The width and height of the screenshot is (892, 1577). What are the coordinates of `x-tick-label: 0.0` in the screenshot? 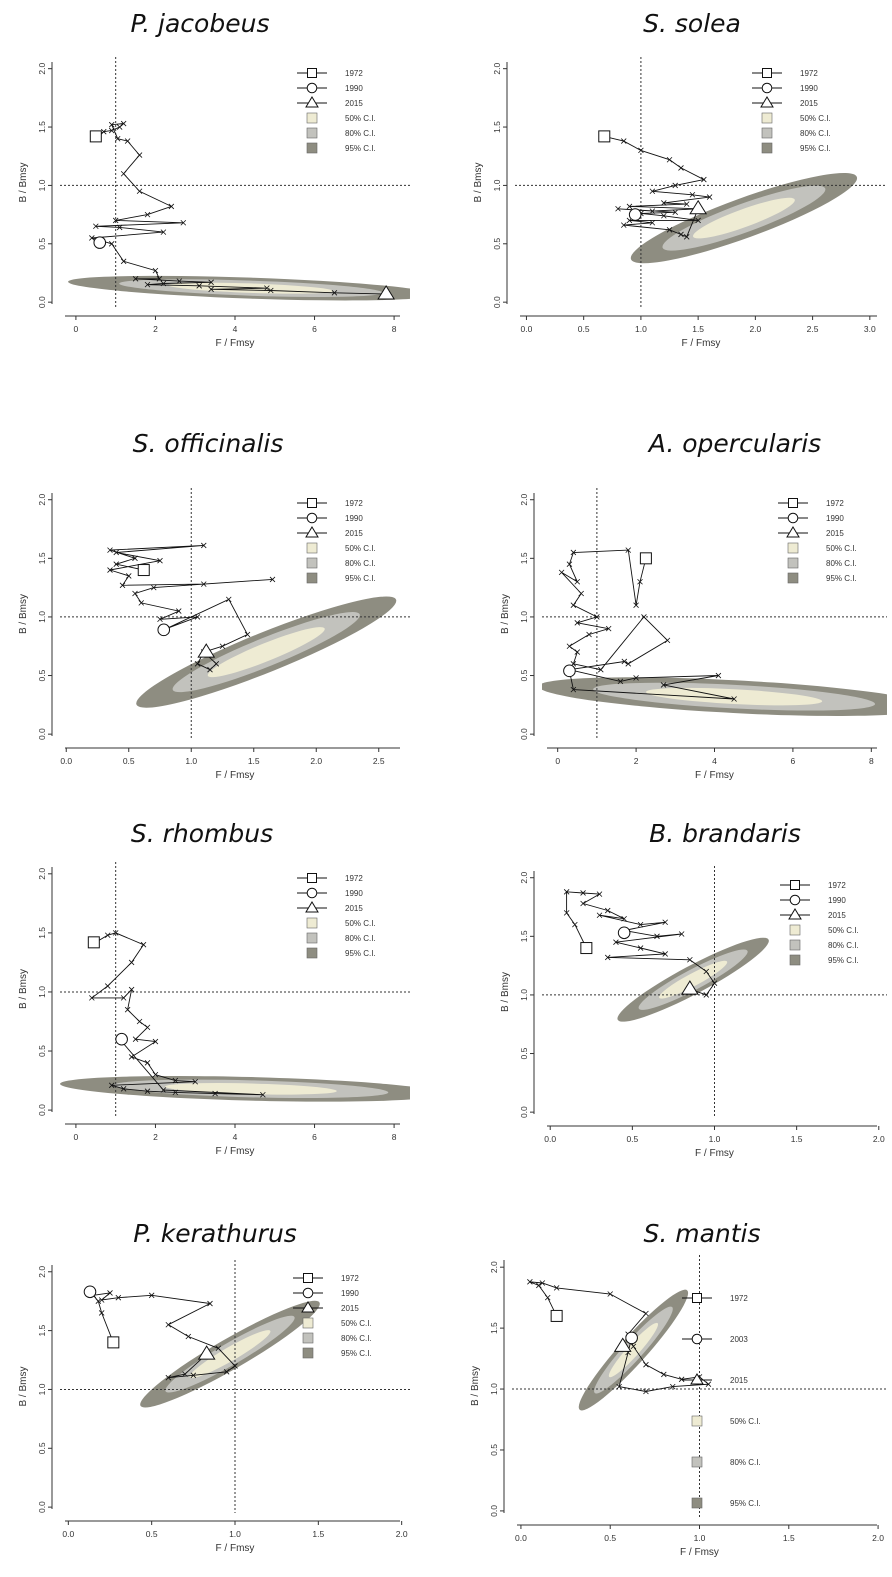 It's located at (527, 329).